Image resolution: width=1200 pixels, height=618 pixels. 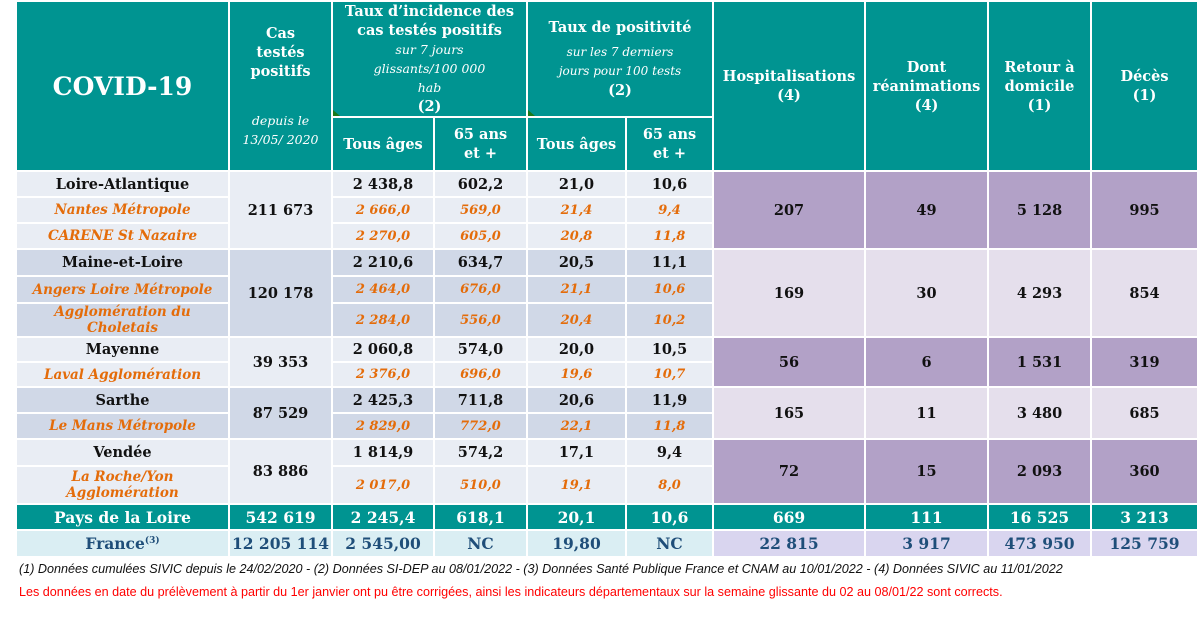 What do you see at coordinates (576, 400) in the screenshot?
I see `department-pos-all: 20,6` at bounding box center [576, 400].